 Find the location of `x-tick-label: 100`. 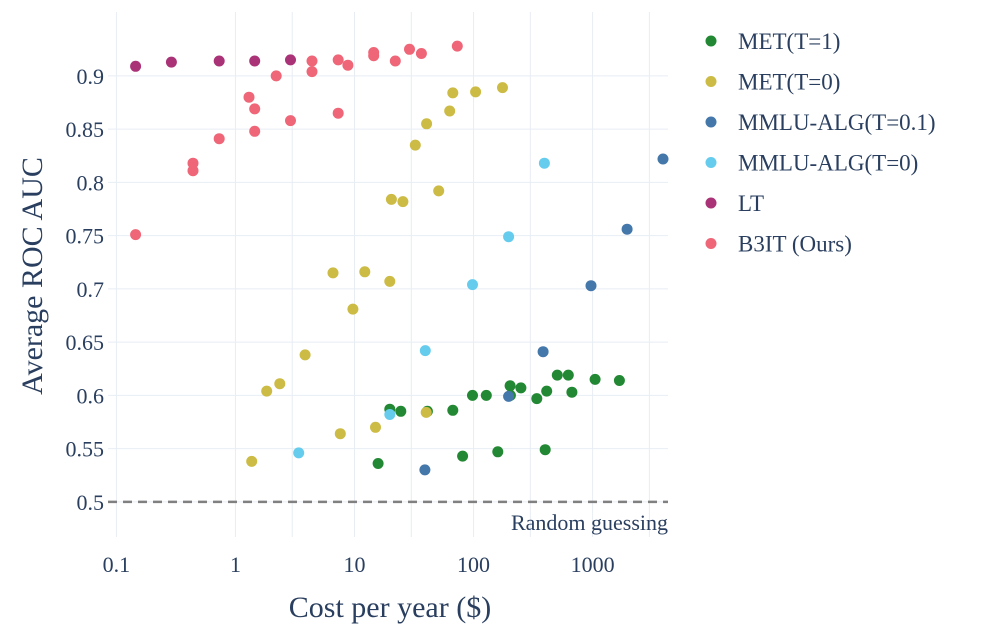

x-tick-label: 100 is located at coordinates (473, 564).